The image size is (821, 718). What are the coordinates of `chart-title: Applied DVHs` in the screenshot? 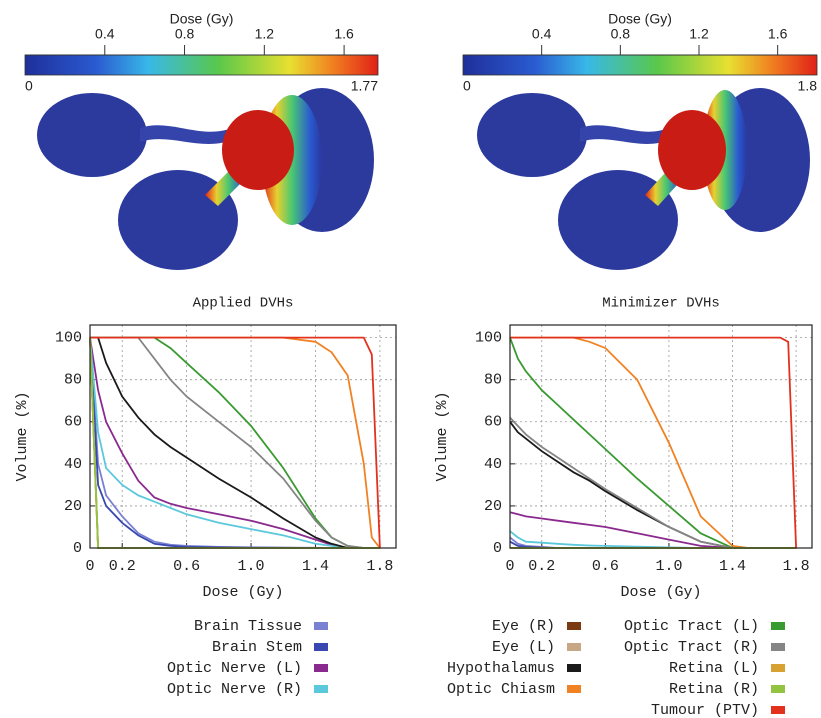 It's located at (243, 304).